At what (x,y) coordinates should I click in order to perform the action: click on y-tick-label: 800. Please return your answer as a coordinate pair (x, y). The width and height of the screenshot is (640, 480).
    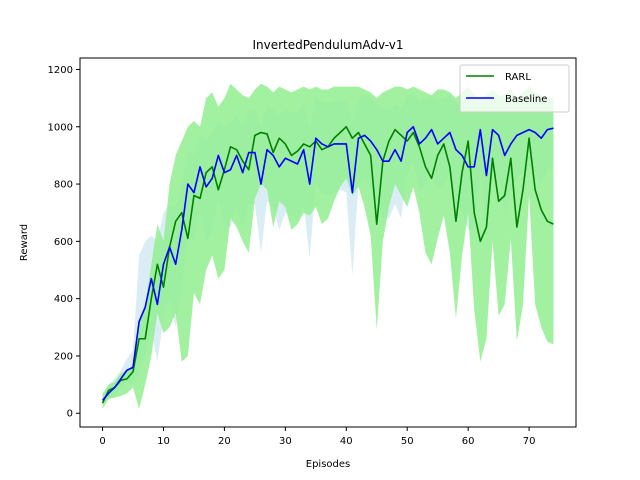
    Looking at the image, I should click on (63, 185).